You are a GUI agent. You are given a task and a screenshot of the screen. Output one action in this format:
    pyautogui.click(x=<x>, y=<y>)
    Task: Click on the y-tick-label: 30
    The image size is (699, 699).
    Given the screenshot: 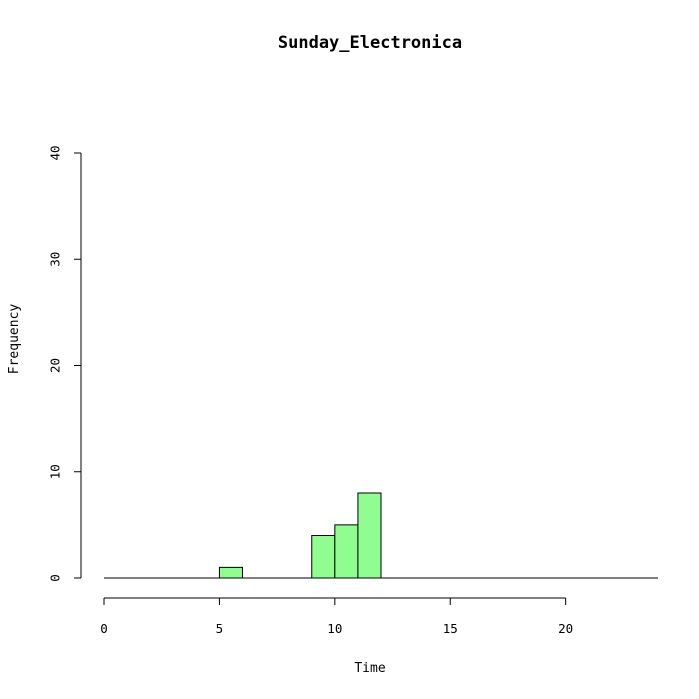 What is the action you would take?
    pyautogui.click(x=55, y=259)
    